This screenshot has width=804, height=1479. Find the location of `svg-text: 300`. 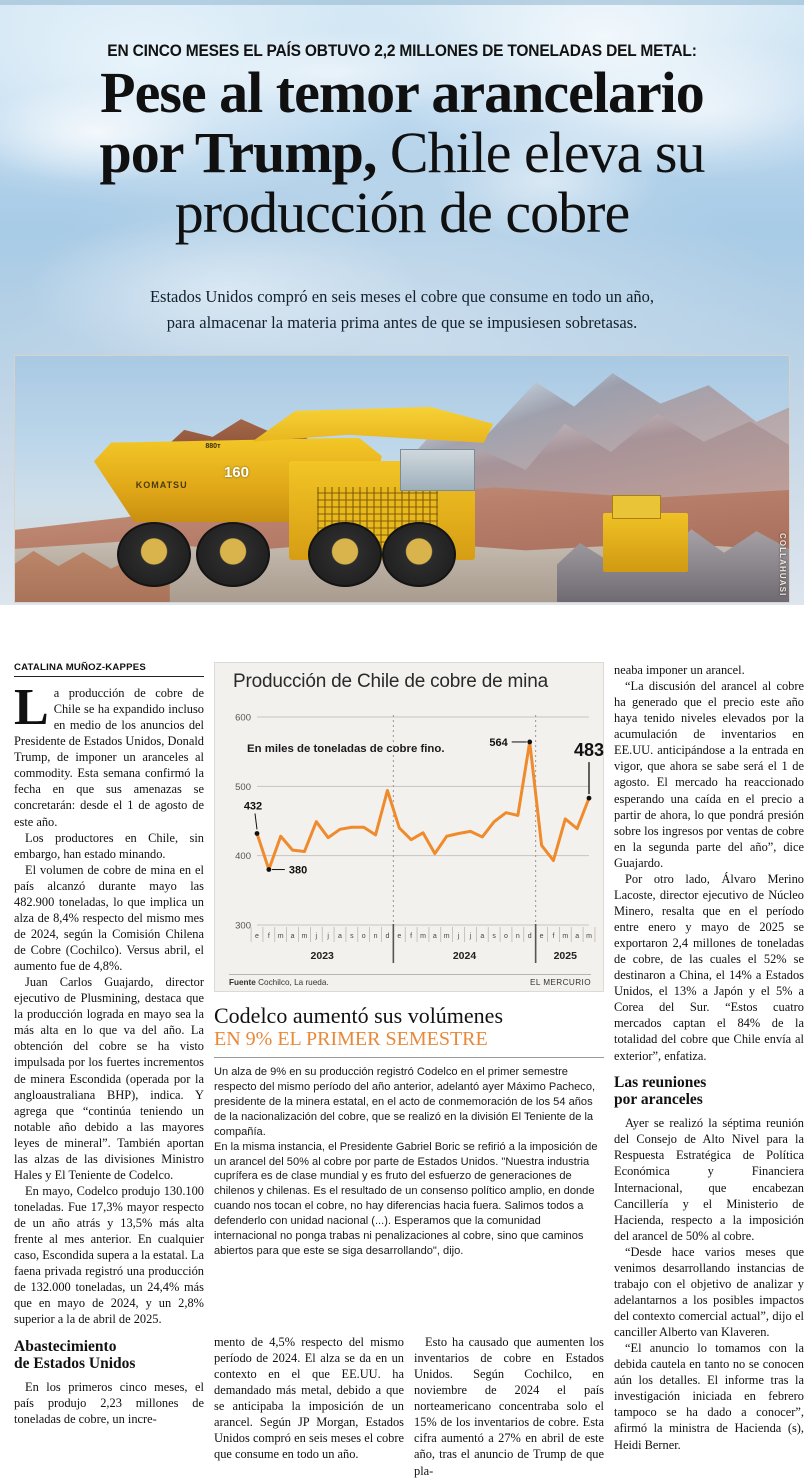

svg-text: 300 is located at coordinates (243, 926).